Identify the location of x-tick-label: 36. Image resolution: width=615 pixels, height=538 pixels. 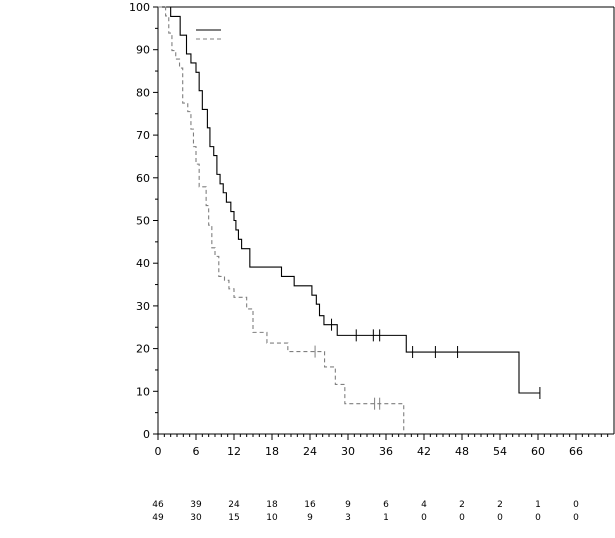
(386, 451).